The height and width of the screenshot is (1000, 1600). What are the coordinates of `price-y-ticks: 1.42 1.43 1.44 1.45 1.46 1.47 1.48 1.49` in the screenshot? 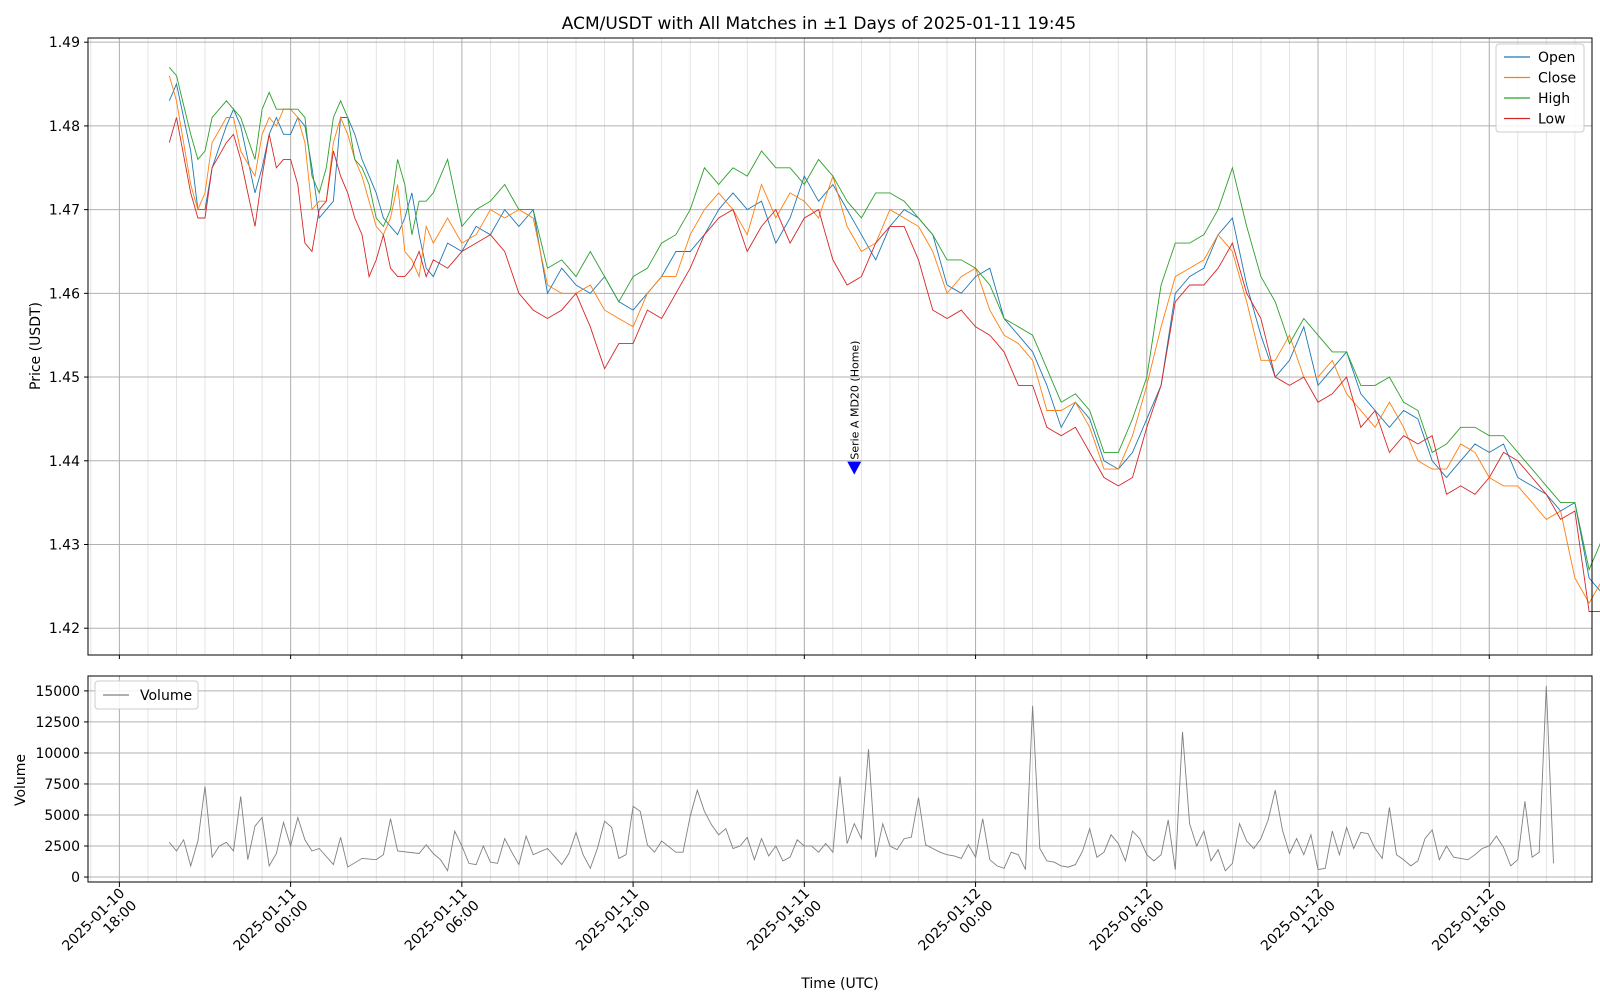 It's located at (68, 336).